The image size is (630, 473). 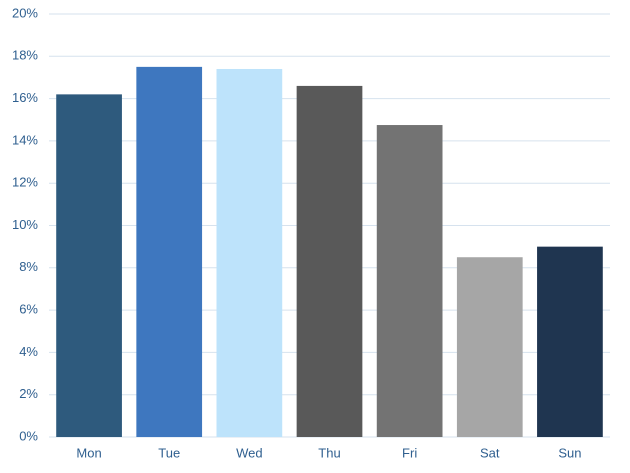 What do you see at coordinates (28, 393) in the screenshot?
I see `y-tick-label: 2%` at bounding box center [28, 393].